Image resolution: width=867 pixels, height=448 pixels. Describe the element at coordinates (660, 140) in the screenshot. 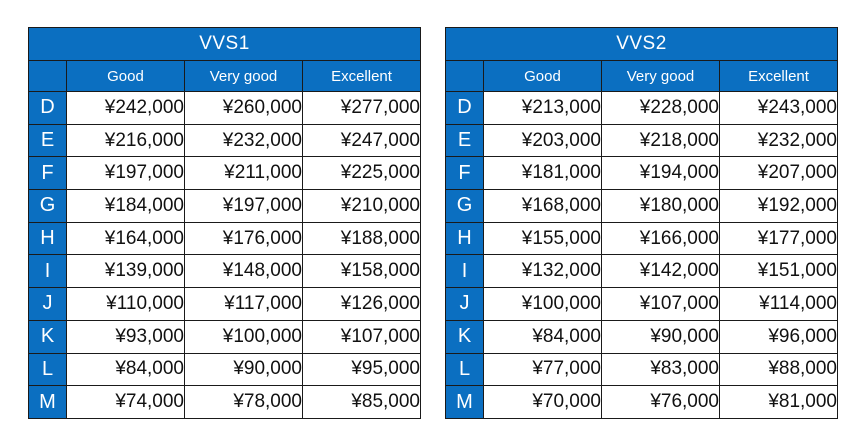

I see `price-cell: ¥218,000` at that location.